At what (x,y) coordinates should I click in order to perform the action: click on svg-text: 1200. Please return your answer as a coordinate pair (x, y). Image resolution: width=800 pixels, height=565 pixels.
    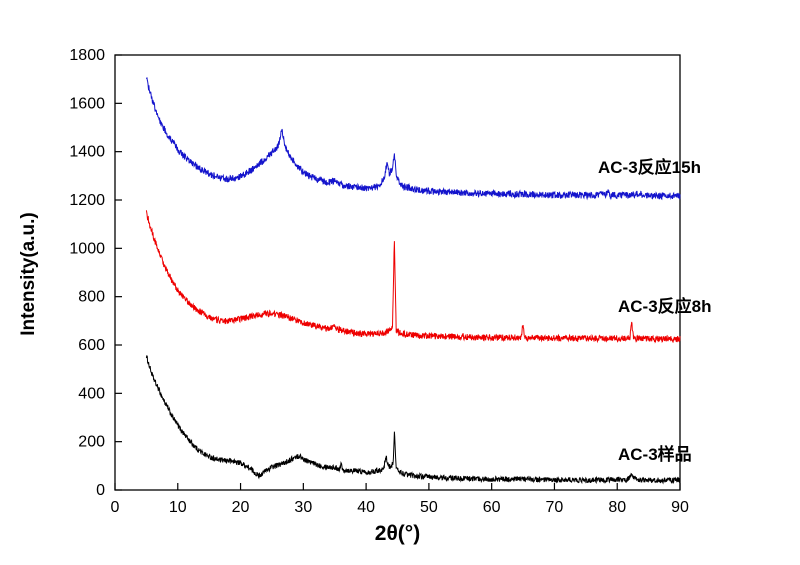
    Looking at the image, I should click on (87, 200).